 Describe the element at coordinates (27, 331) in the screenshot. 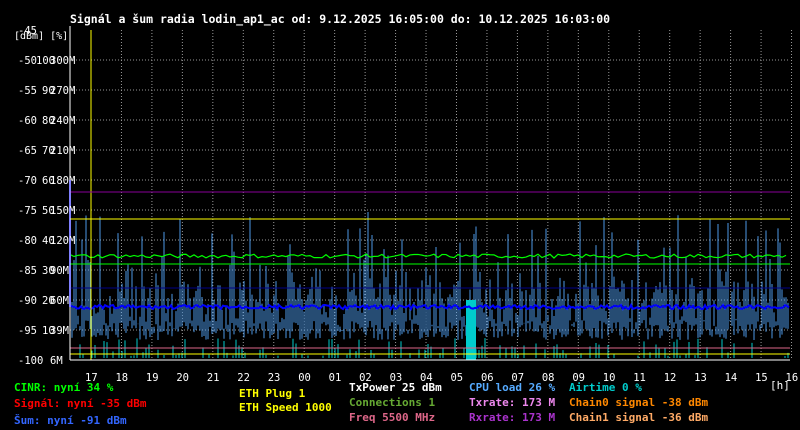

I see `y-tick-dbm: -95` at that location.